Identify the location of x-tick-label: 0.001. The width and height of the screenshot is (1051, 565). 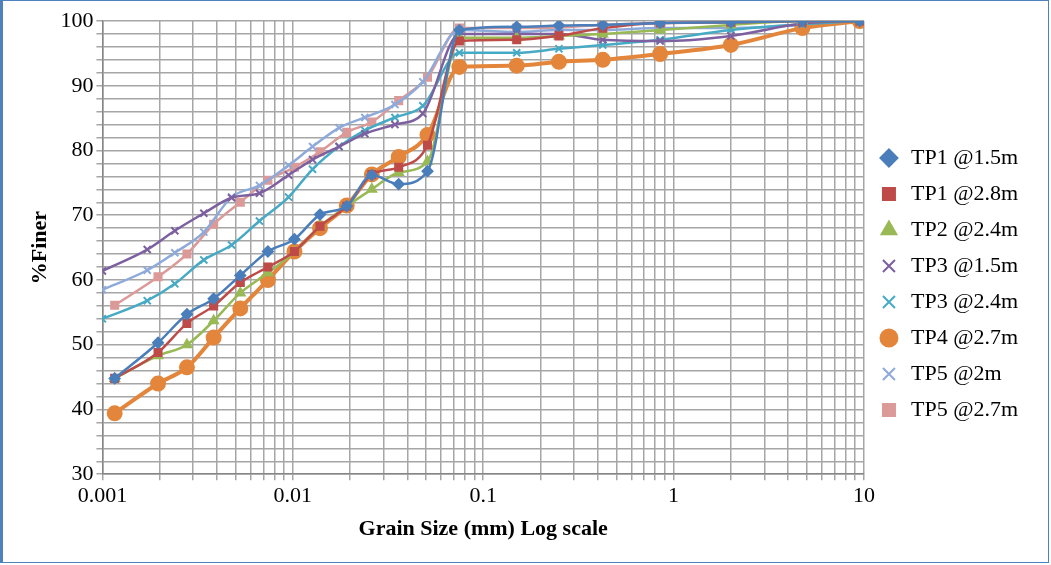
(102, 495).